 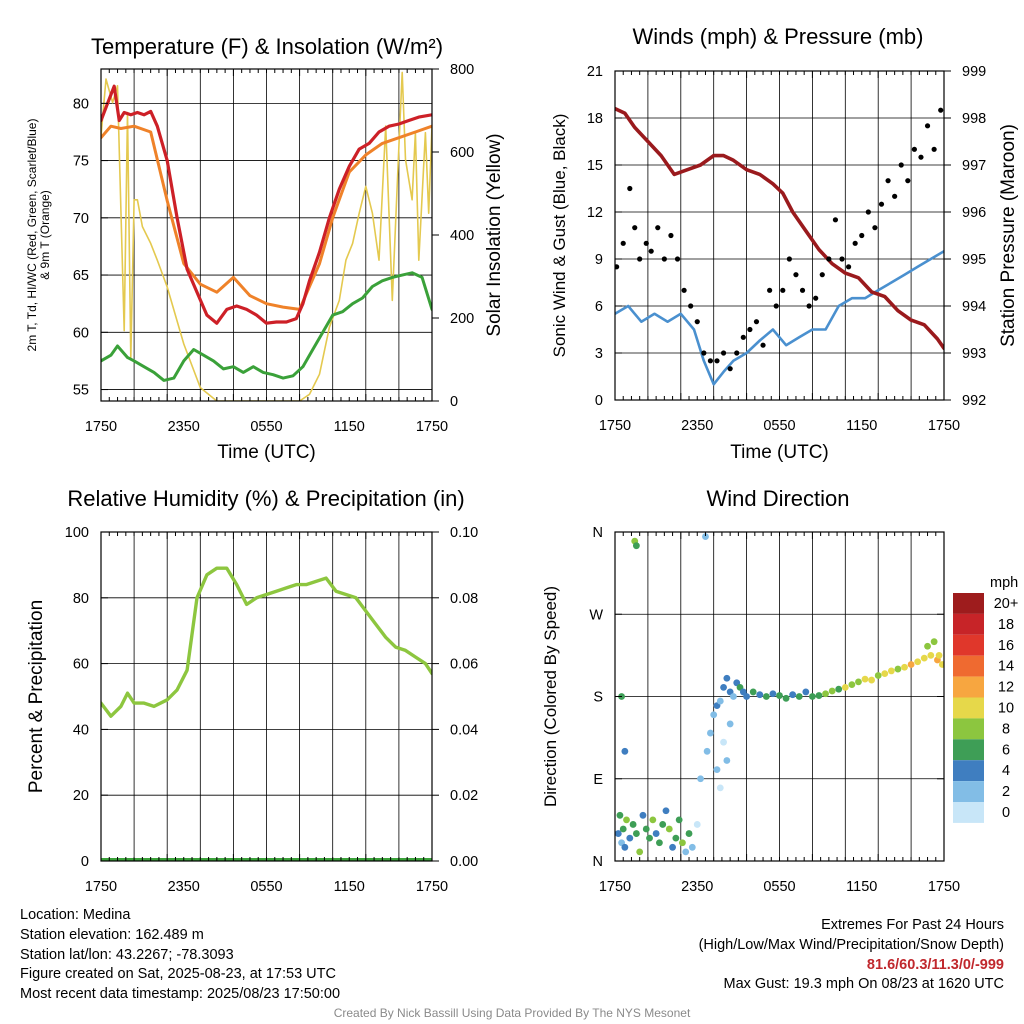 I want to click on y-tick-label: 18, so click(x=595, y=119).